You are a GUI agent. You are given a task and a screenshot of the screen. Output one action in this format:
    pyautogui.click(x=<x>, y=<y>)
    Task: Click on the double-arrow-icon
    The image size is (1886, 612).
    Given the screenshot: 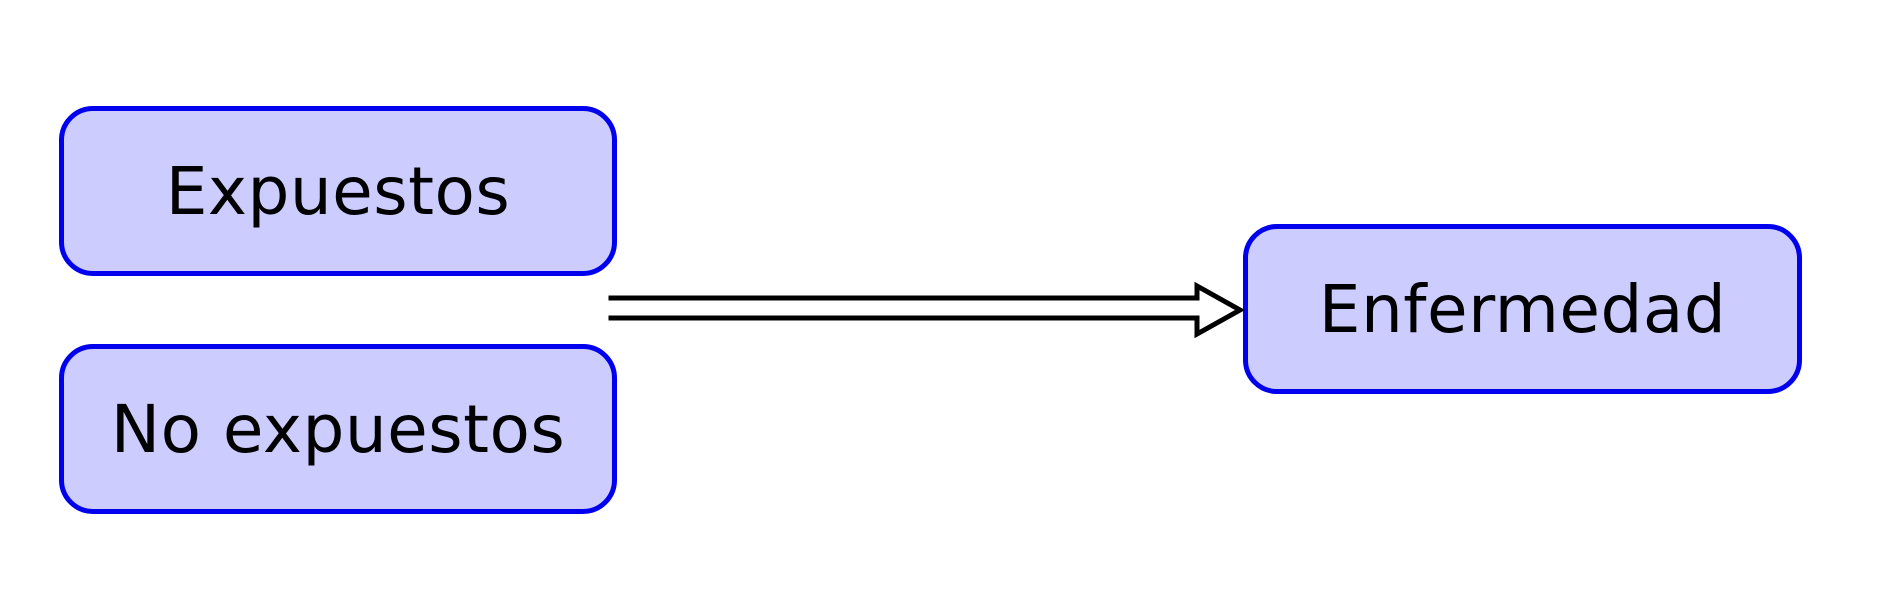 What is the action you would take?
    pyautogui.click(x=927, y=310)
    